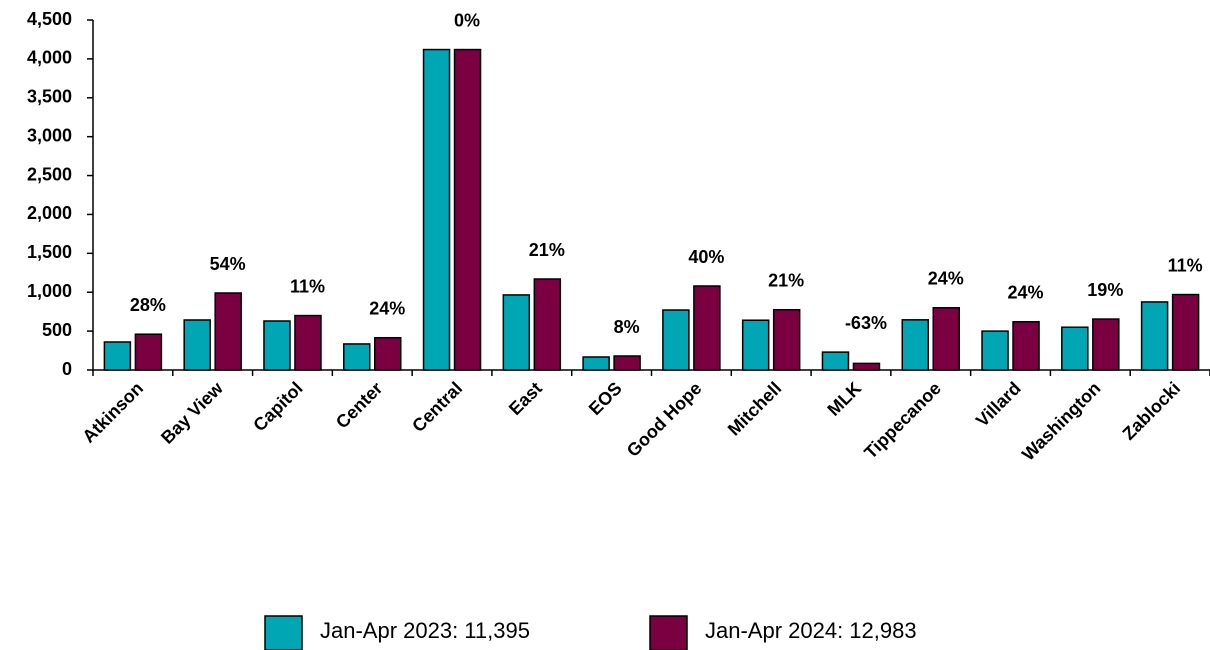 The width and height of the screenshot is (1210, 650). Describe the element at coordinates (49, 58) in the screenshot. I see `y-tick-label: 4,000` at that location.